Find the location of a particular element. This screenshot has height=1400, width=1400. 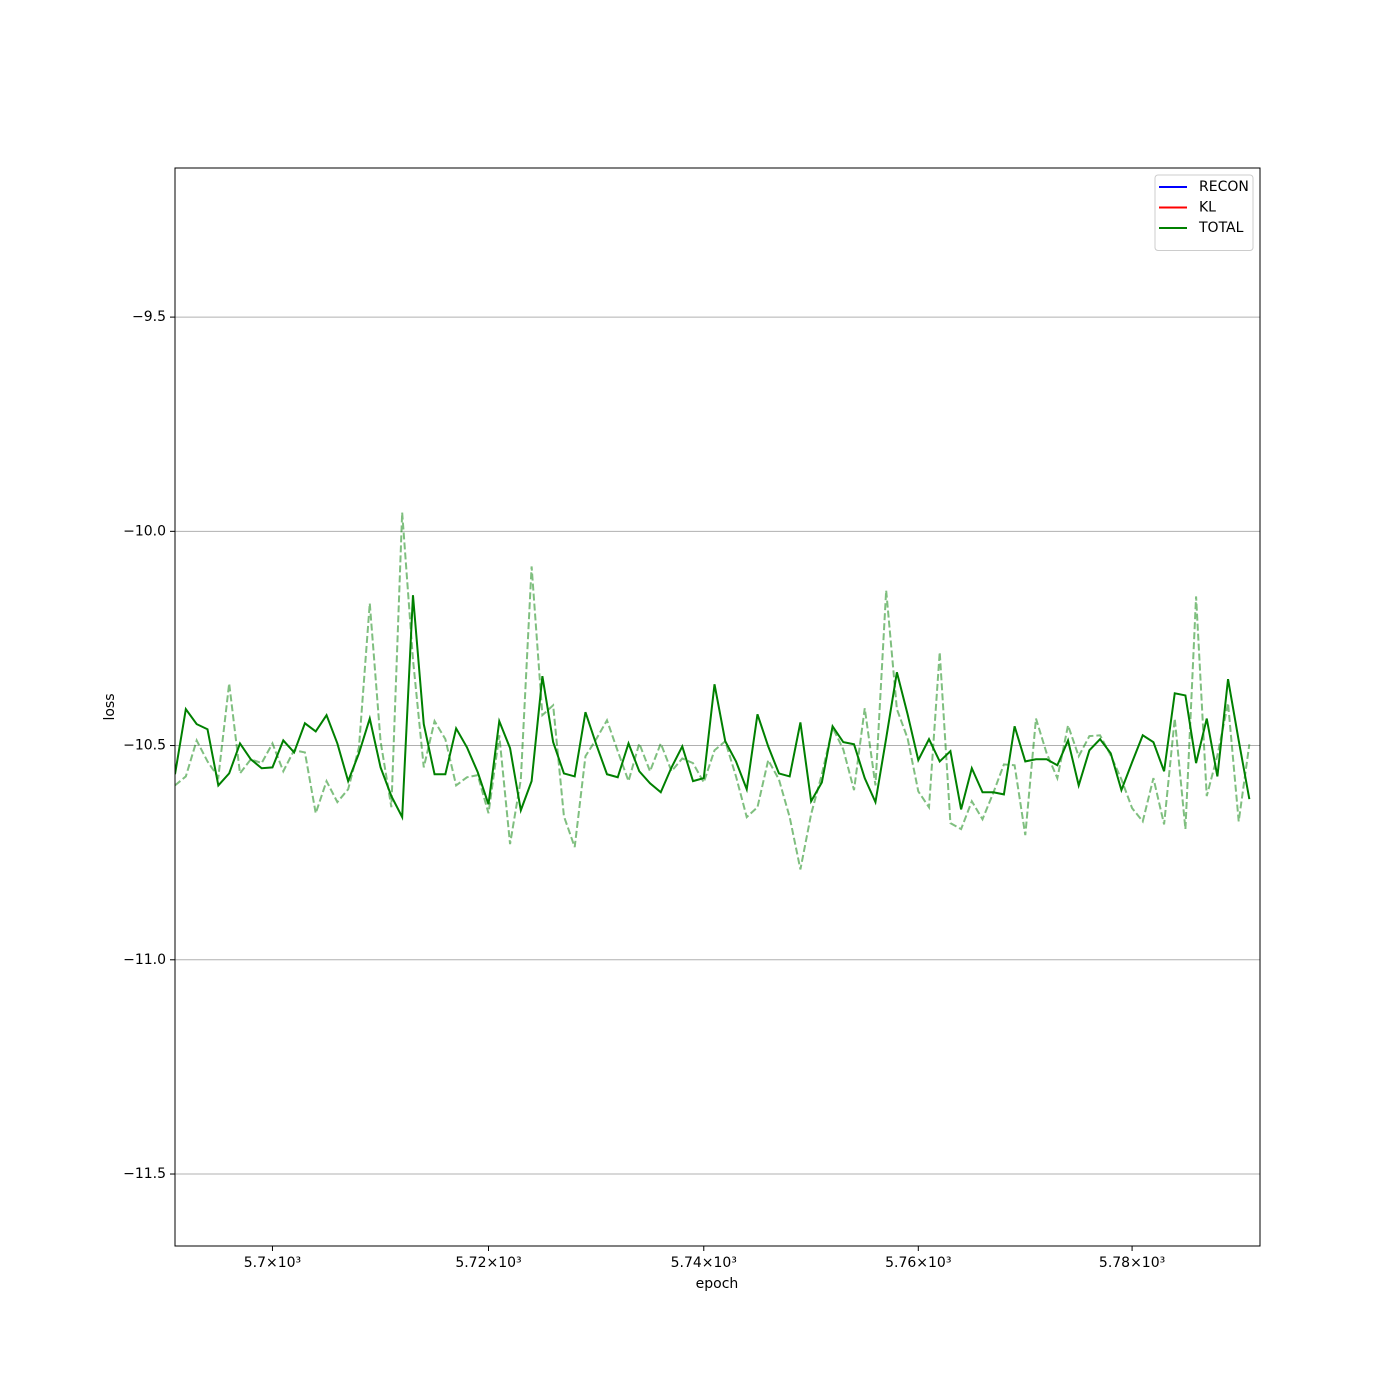

x-tick-label: 5.72×10³ is located at coordinates (488, 1263).